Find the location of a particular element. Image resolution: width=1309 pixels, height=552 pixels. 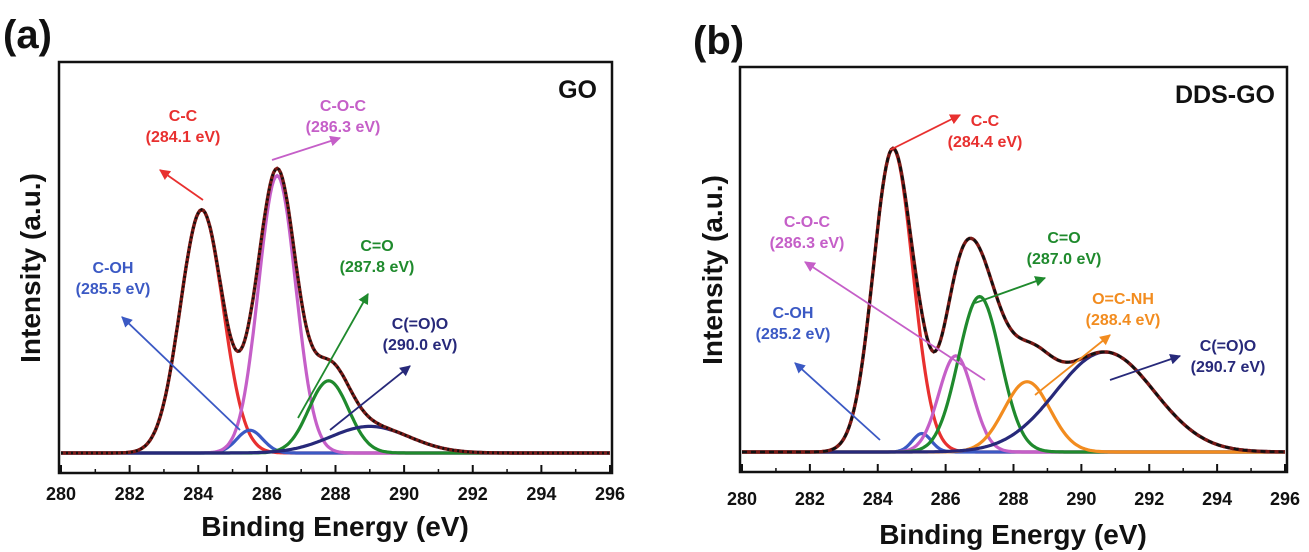

annotation-value: (290.7 eV) is located at coordinates (1228, 367).